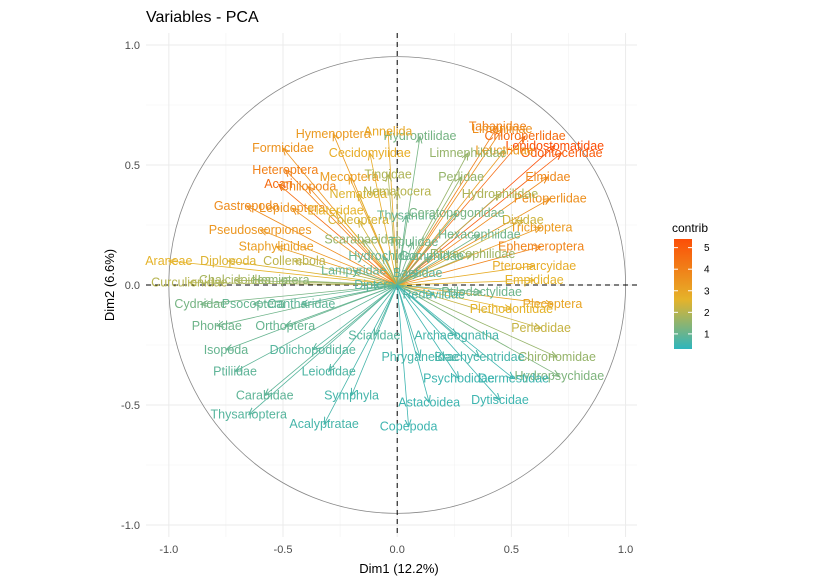  Describe the element at coordinates (524, 136) in the screenshot. I see `variable-label: Chloroperlidae` at that location.